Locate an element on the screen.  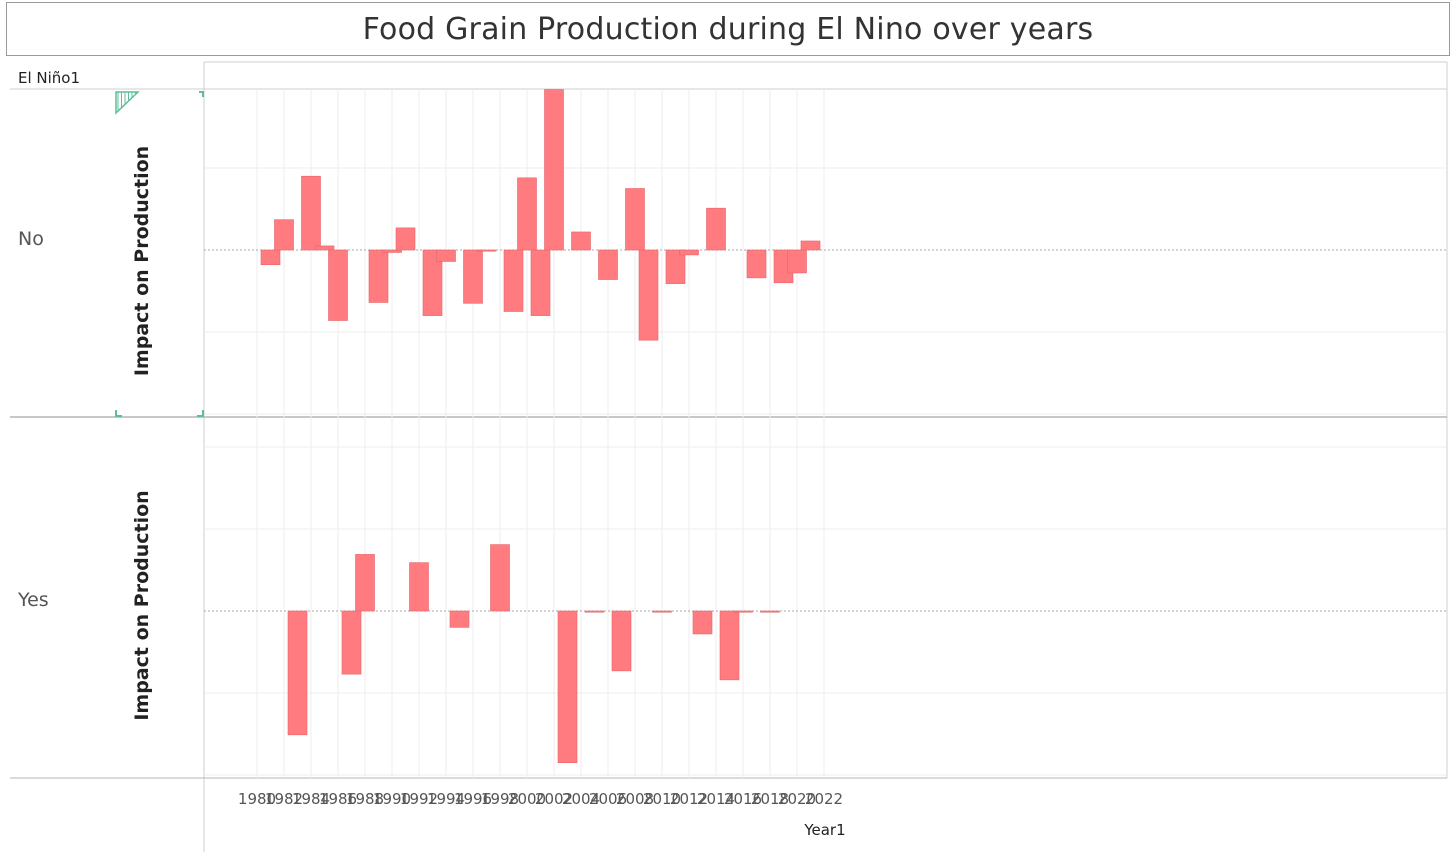
x-tick-label: 1984 is located at coordinates (311, 799).